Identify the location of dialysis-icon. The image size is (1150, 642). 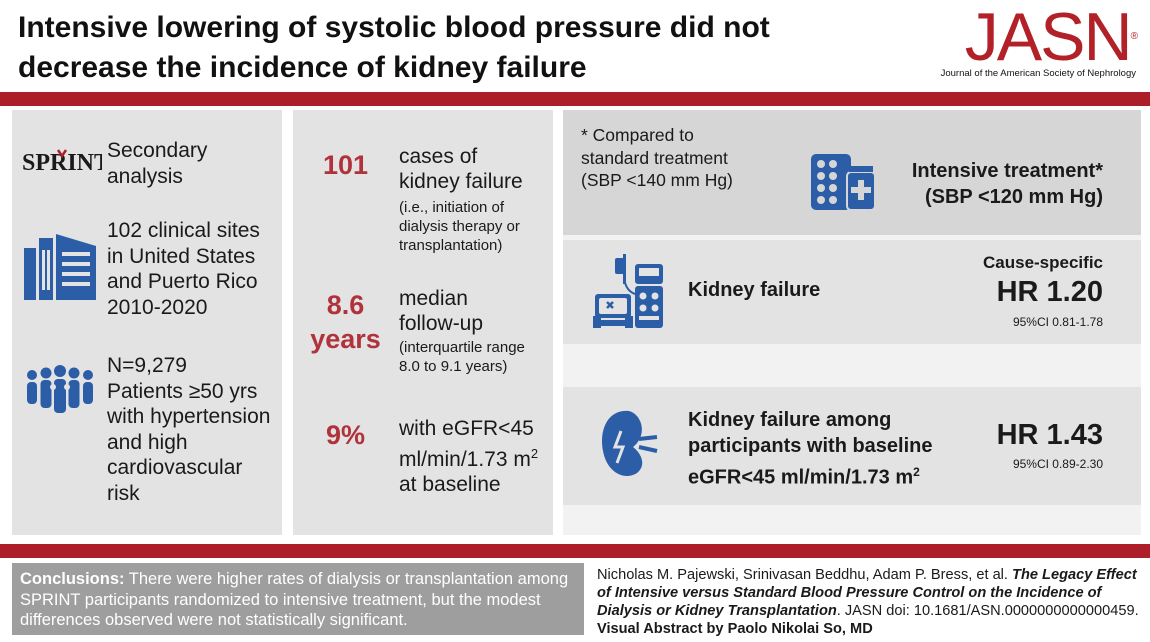
(629, 292).